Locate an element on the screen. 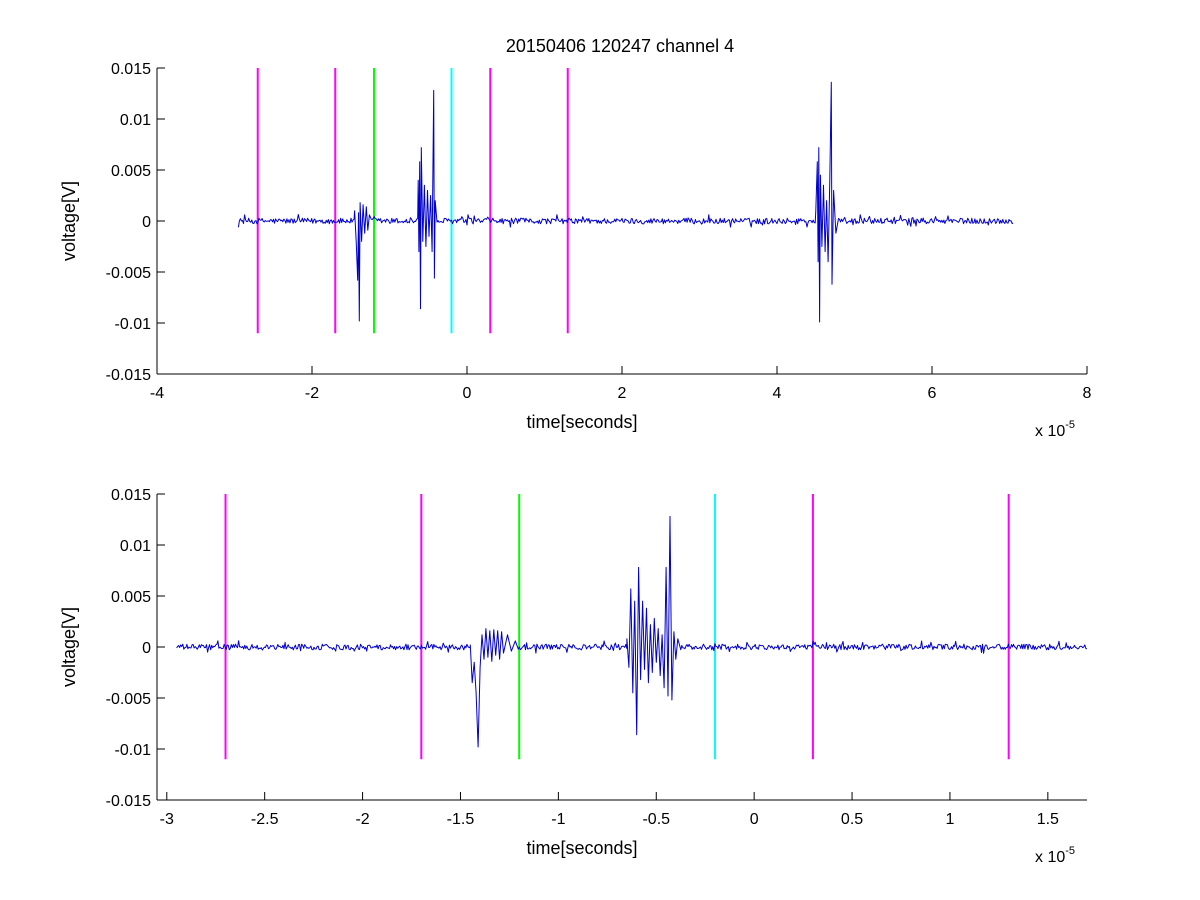 The height and width of the screenshot is (900, 1200). x-tick-label: 0.5 is located at coordinates (852, 819).